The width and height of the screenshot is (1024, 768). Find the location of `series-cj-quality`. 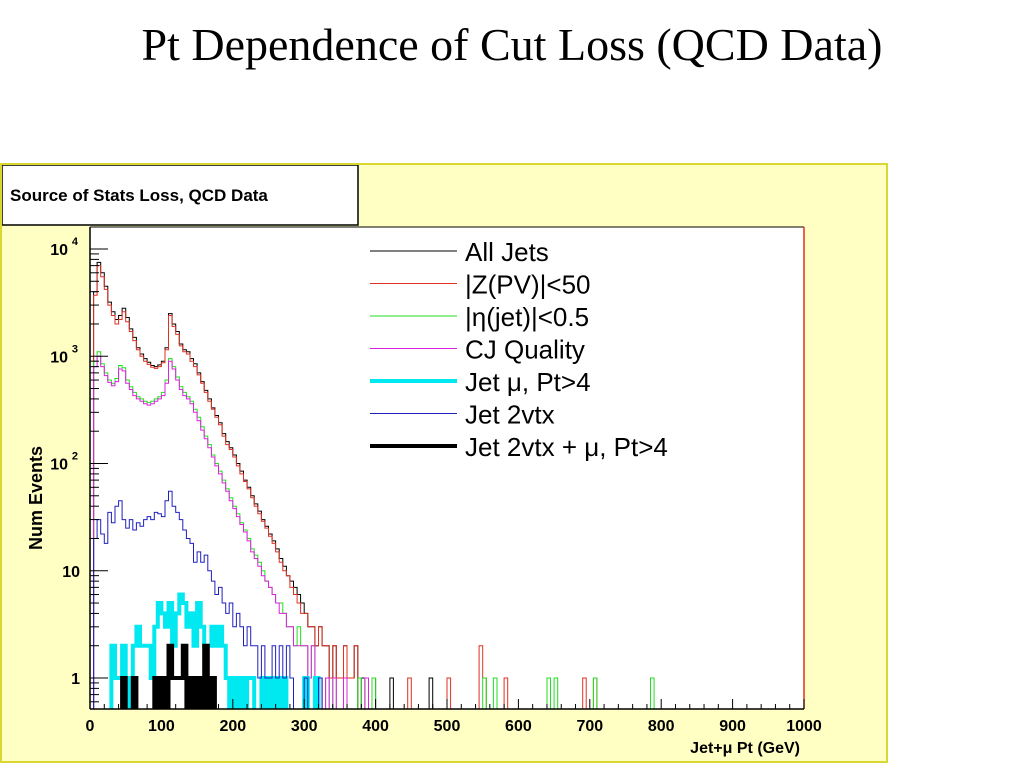

series-cj-quality is located at coordinates (231, 532).